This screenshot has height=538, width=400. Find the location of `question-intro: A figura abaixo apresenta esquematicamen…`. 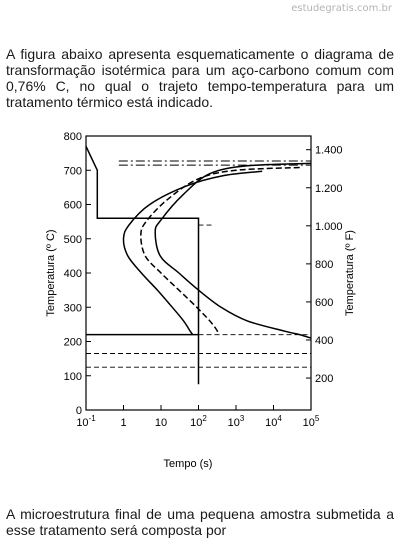

question-intro: A figura abaixo apresenta esquematicamen… is located at coordinates (200, 78).